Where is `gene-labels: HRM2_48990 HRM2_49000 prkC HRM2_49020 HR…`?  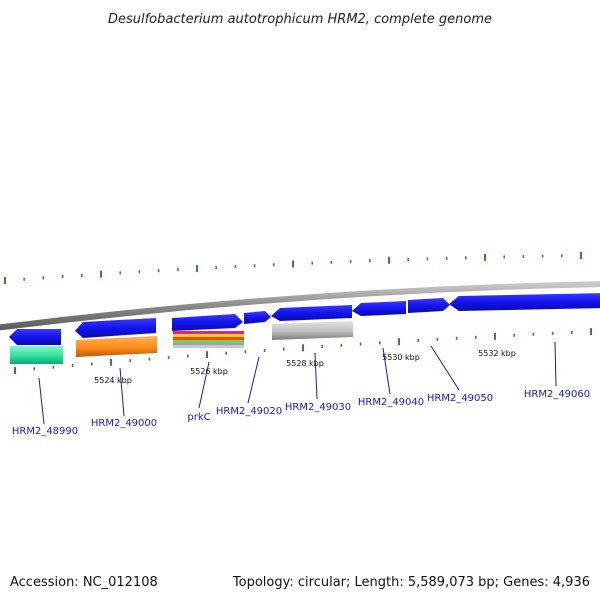 gene-labels: HRM2_48990 HRM2_49000 prkC HRM2_49020 HR… is located at coordinates (301, 413).